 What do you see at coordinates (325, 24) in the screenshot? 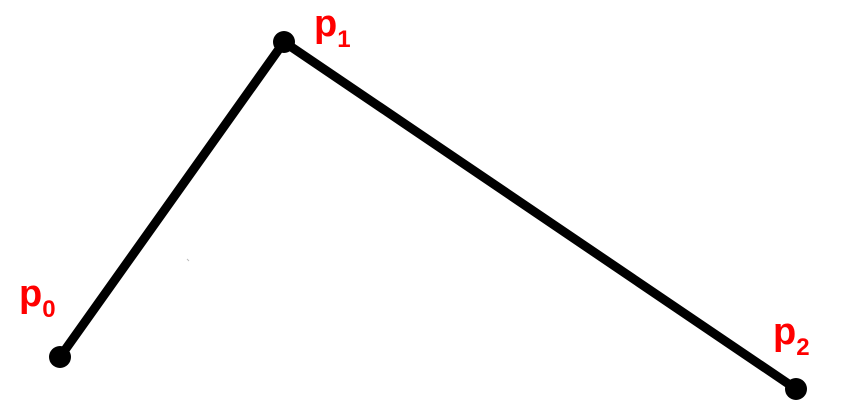
I see `label-p1-letter: p` at bounding box center [325, 24].